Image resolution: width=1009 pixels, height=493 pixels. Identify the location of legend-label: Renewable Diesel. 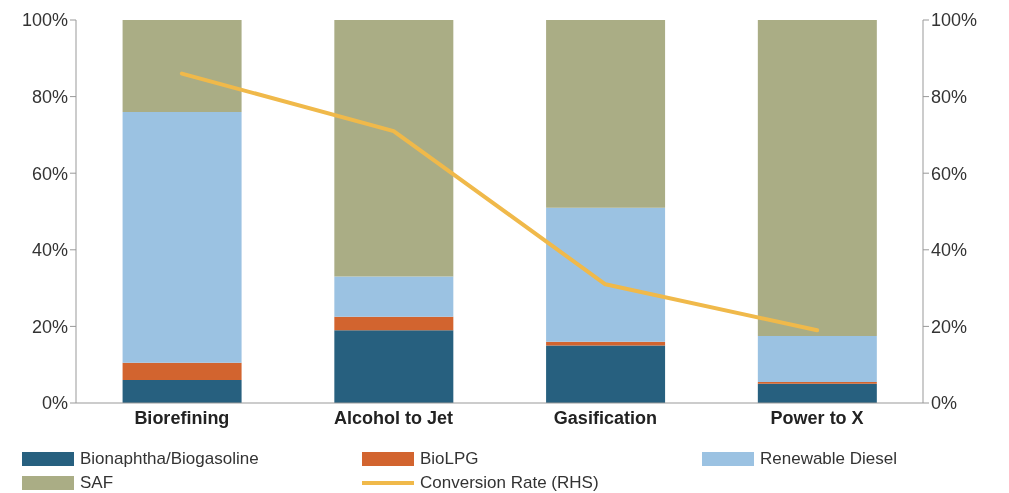
(829, 459).